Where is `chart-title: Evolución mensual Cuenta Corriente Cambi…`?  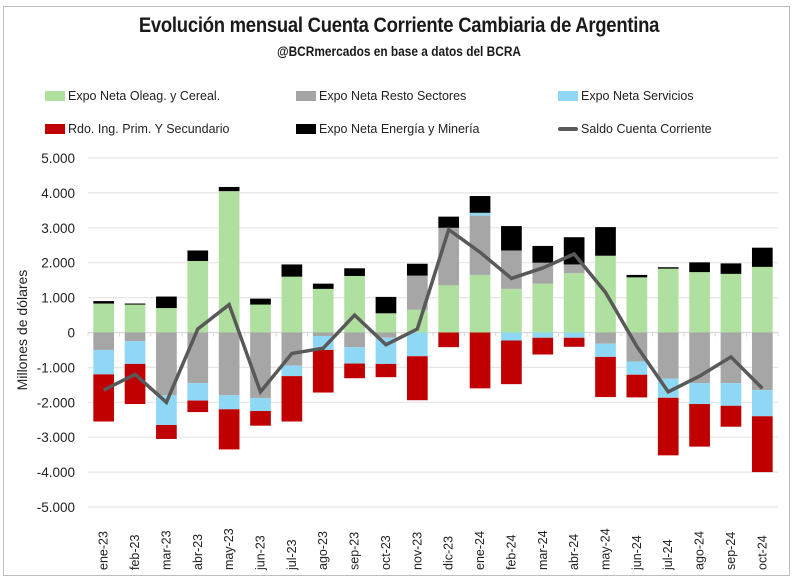
chart-title: Evolución mensual Cuenta Corriente Cambi… is located at coordinates (399, 25).